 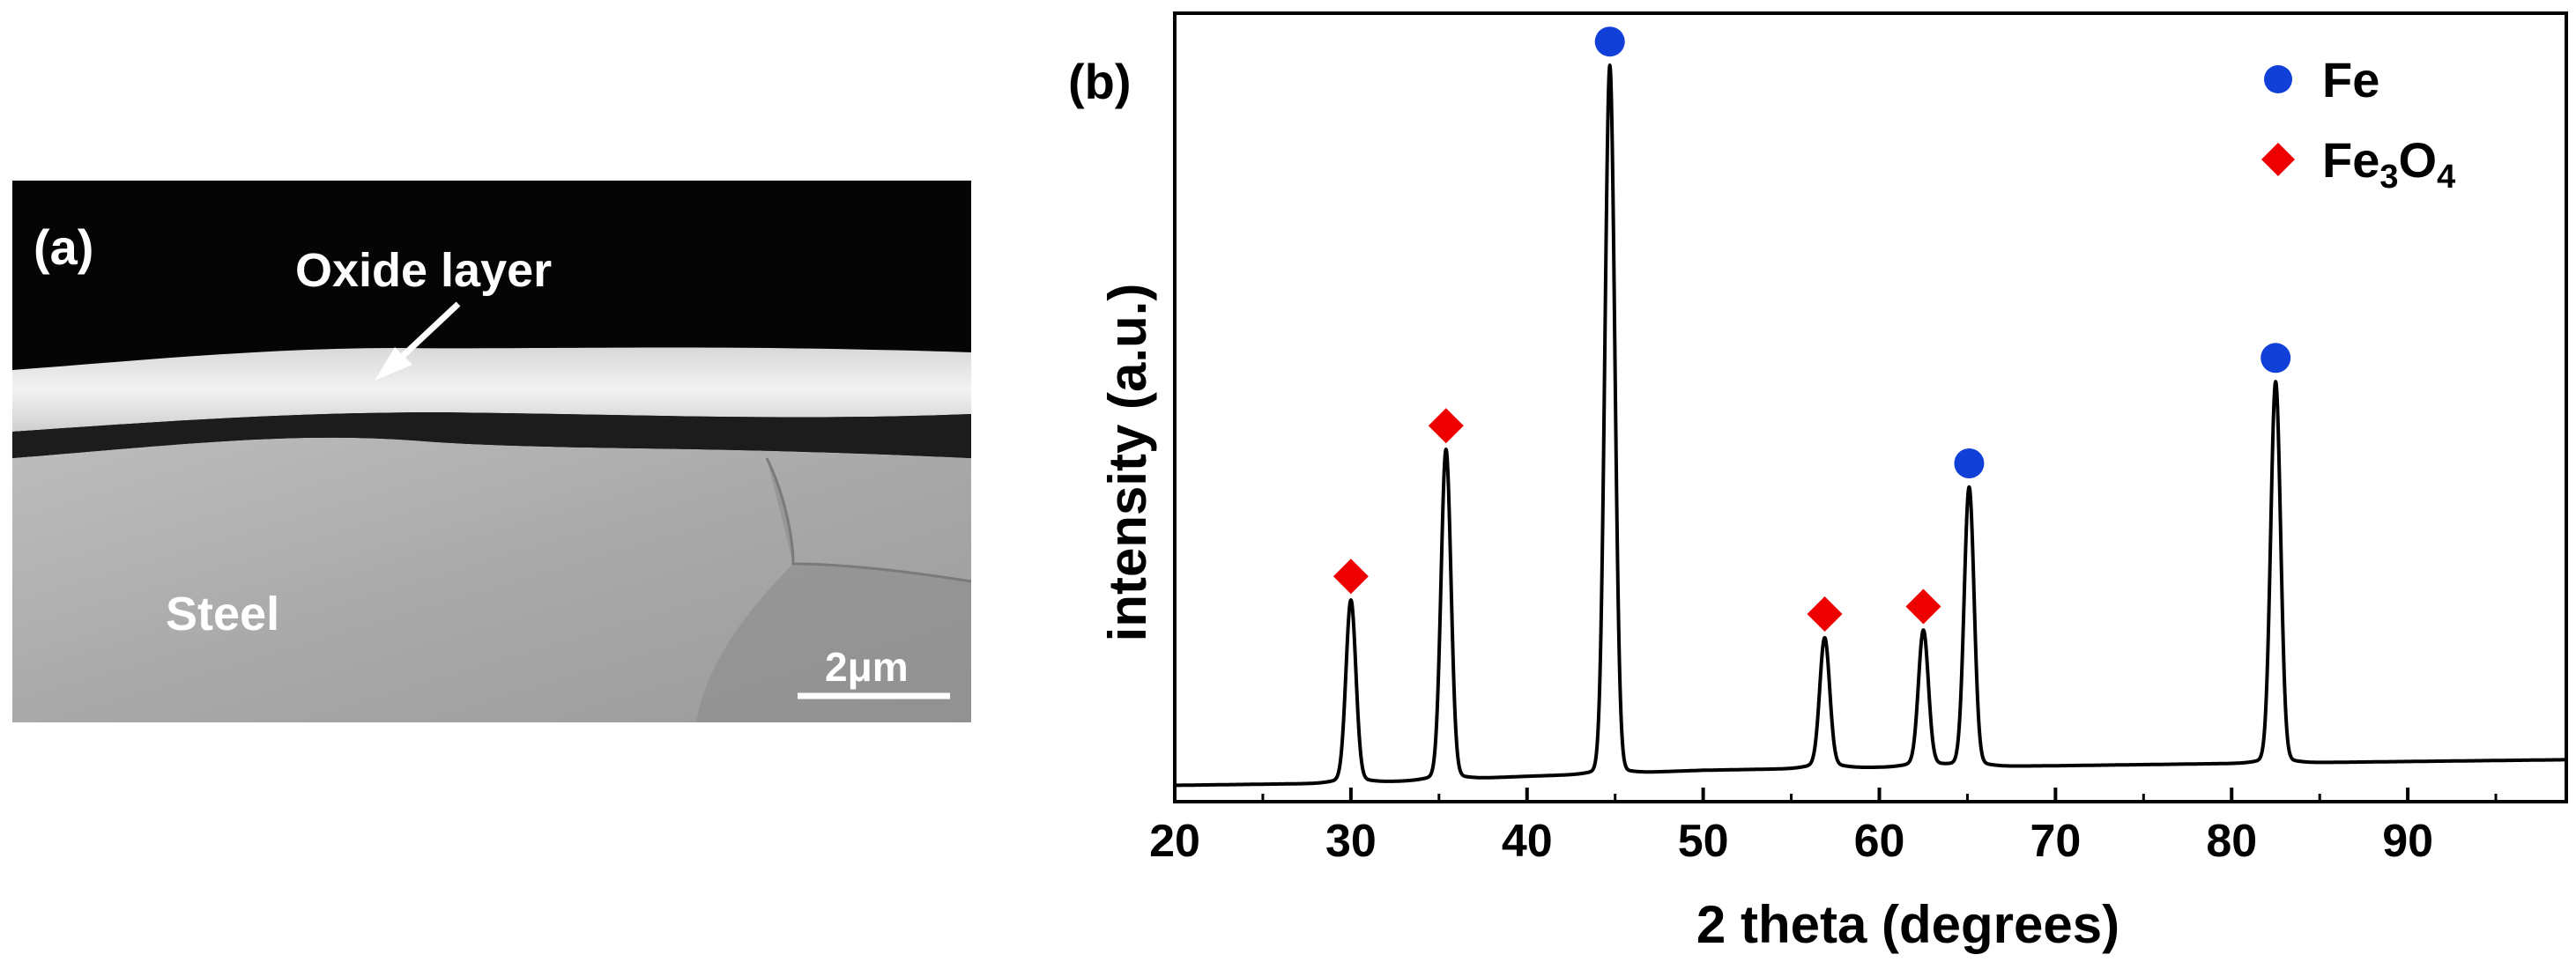 What do you see at coordinates (1527, 841) in the screenshot?
I see `x-tick-label: 40` at bounding box center [1527, 841].